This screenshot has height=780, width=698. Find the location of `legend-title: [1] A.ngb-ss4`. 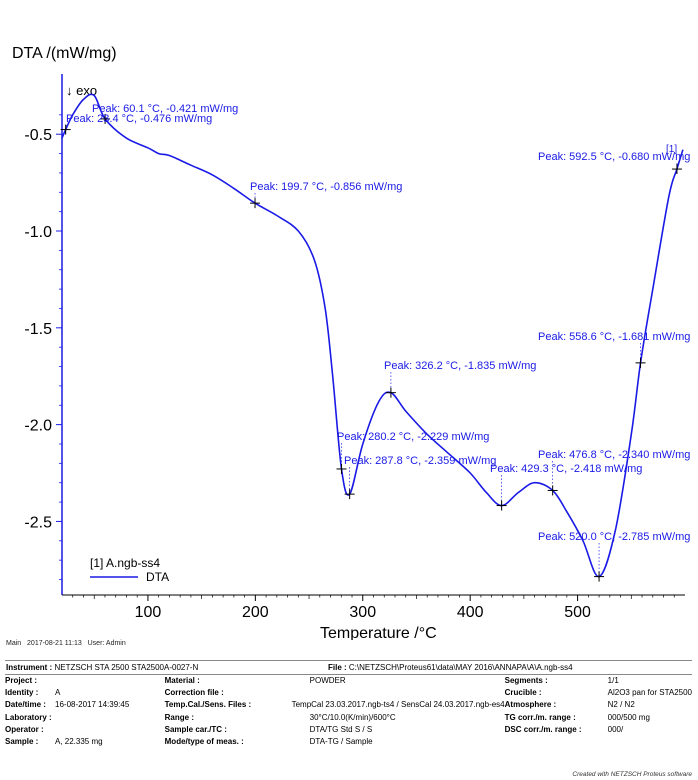

legend-title: [1] A.ngb-ss4 is located at coordinates (125, 563).